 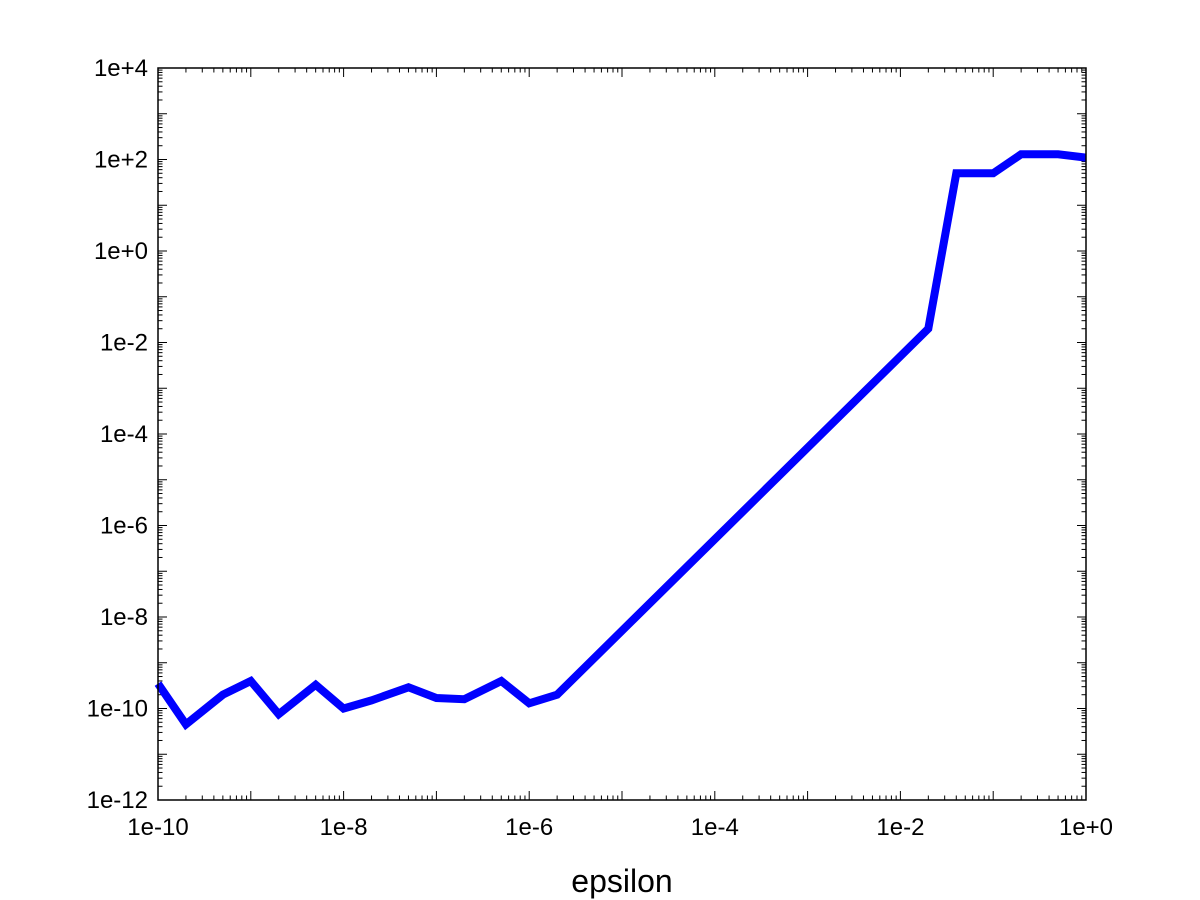 What do you see at coordinates (117, 800) in the screenshot?
I see `y-tick-label: 1e-12` at bounding box center [117, 800].